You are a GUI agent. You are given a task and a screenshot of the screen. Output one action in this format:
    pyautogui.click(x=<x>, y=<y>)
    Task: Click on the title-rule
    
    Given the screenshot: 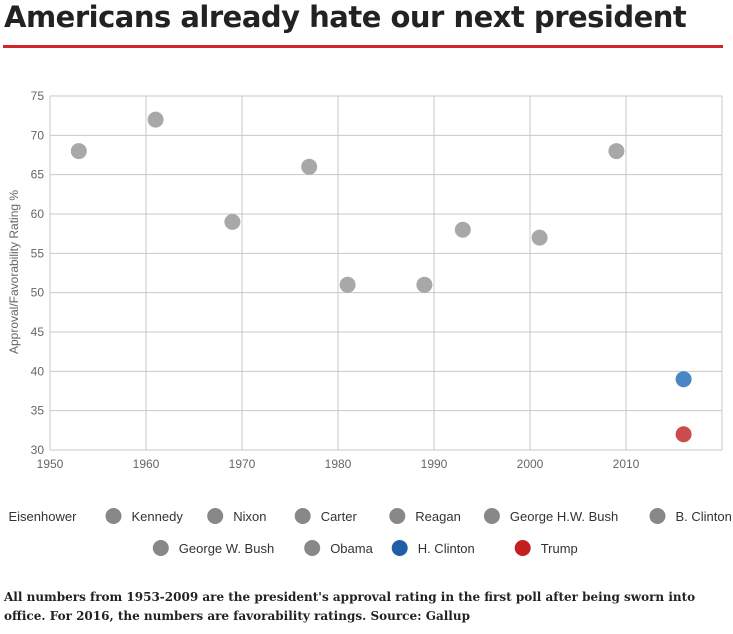 What is the action you would take?
    pyautogui.click(x=363, y=46)
    